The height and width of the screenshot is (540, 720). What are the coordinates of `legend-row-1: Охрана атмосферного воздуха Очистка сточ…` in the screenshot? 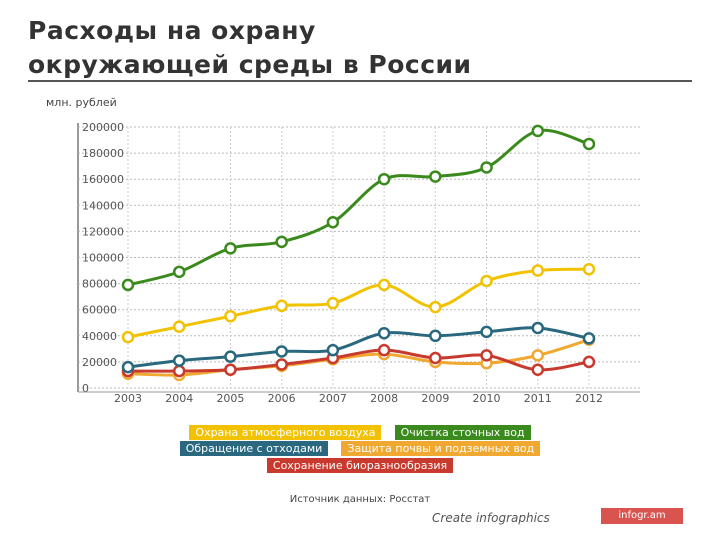 It's located at (360, 430).